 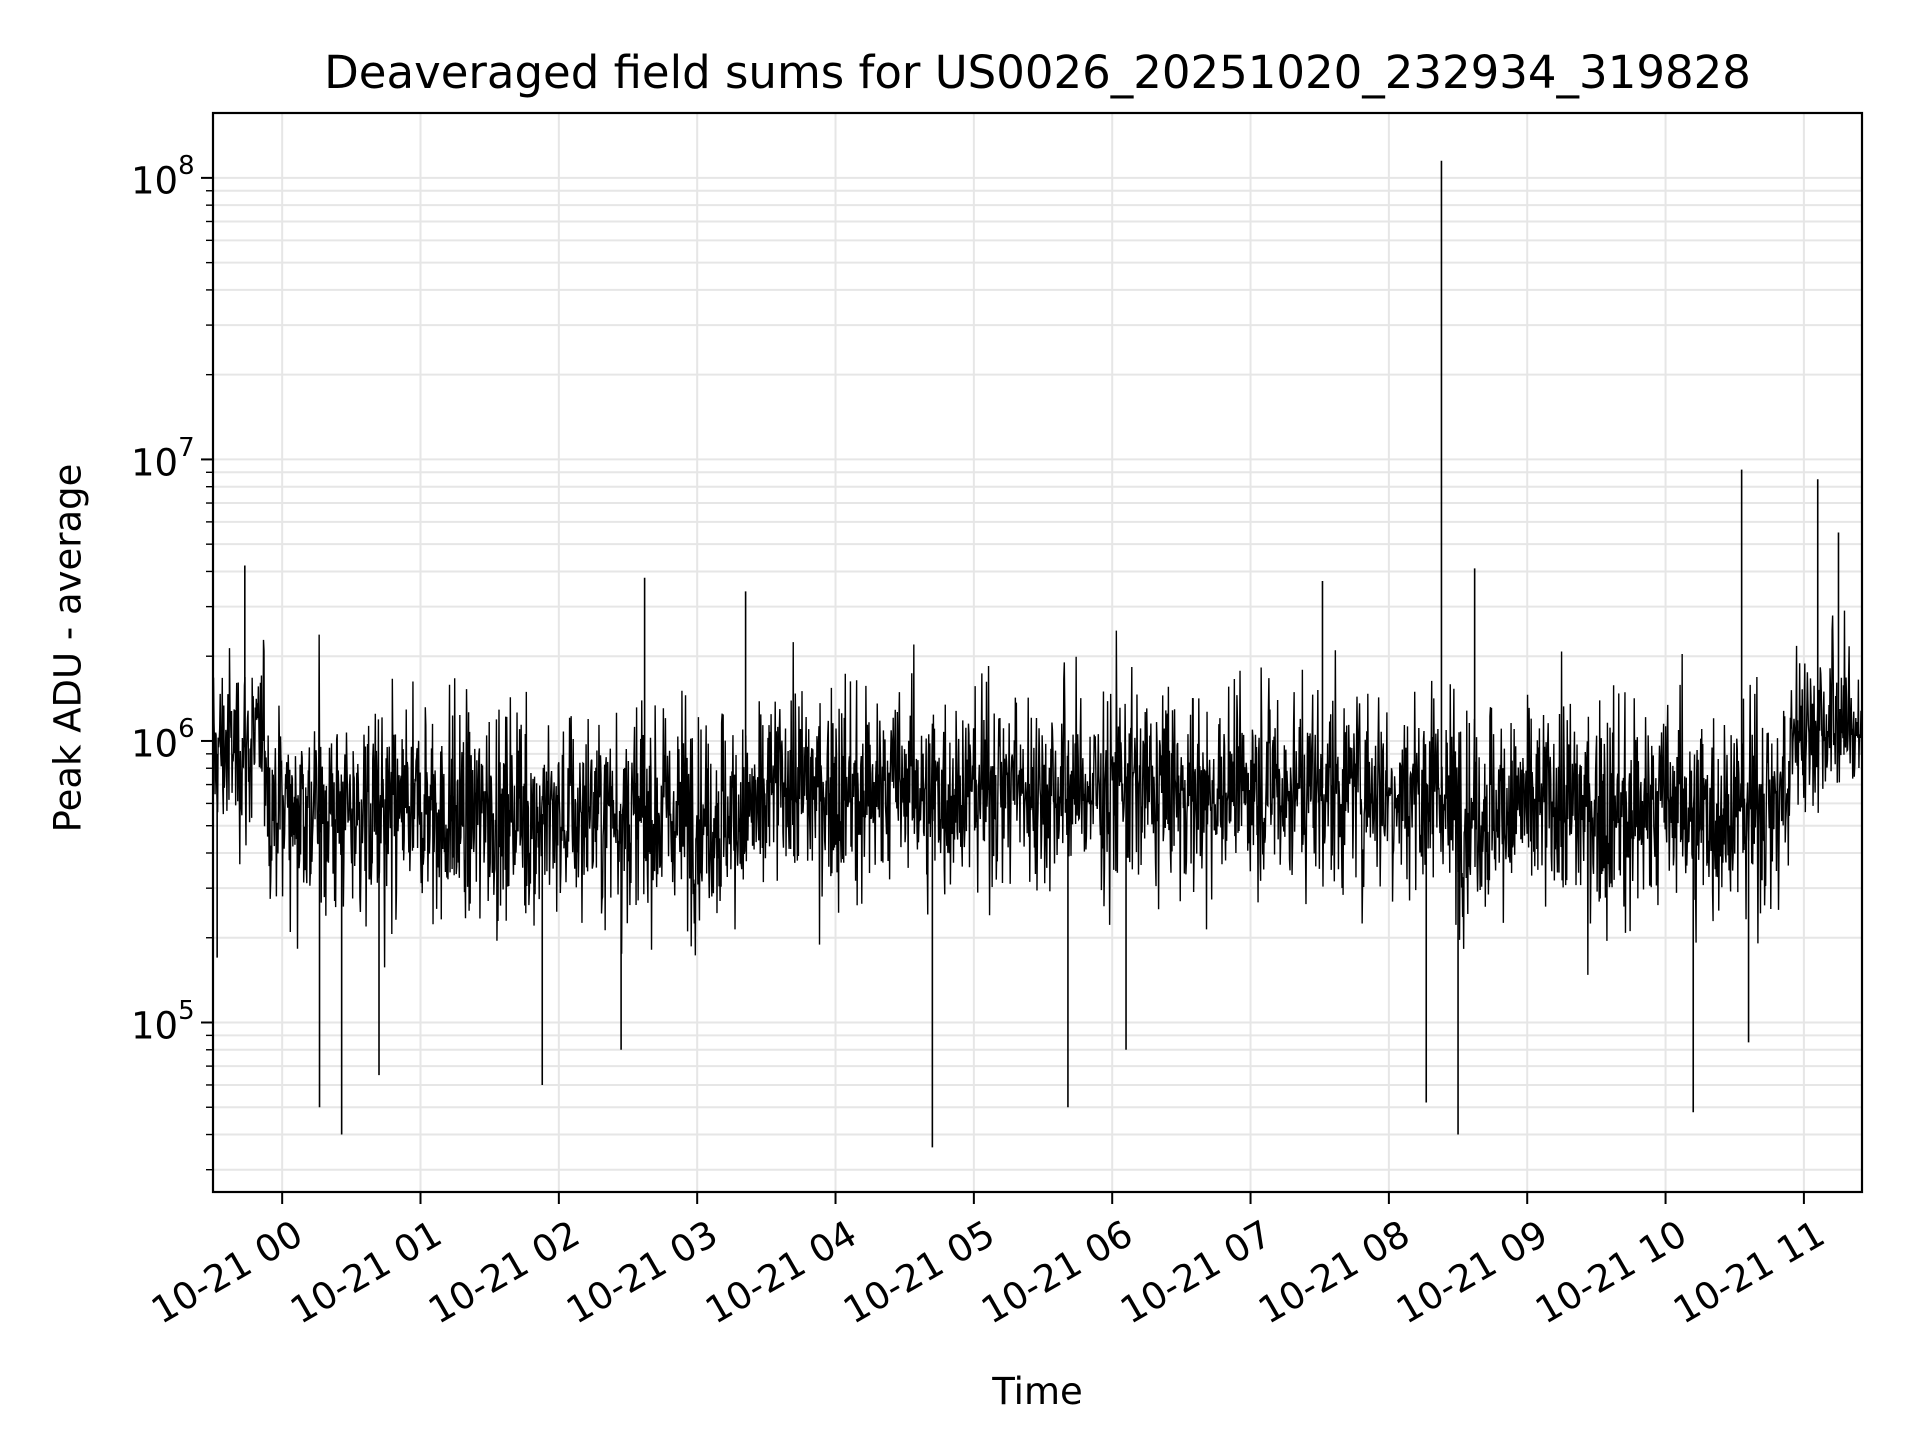 I want to click on y-tick-label: 10⁸, so click(x=163, y=177).